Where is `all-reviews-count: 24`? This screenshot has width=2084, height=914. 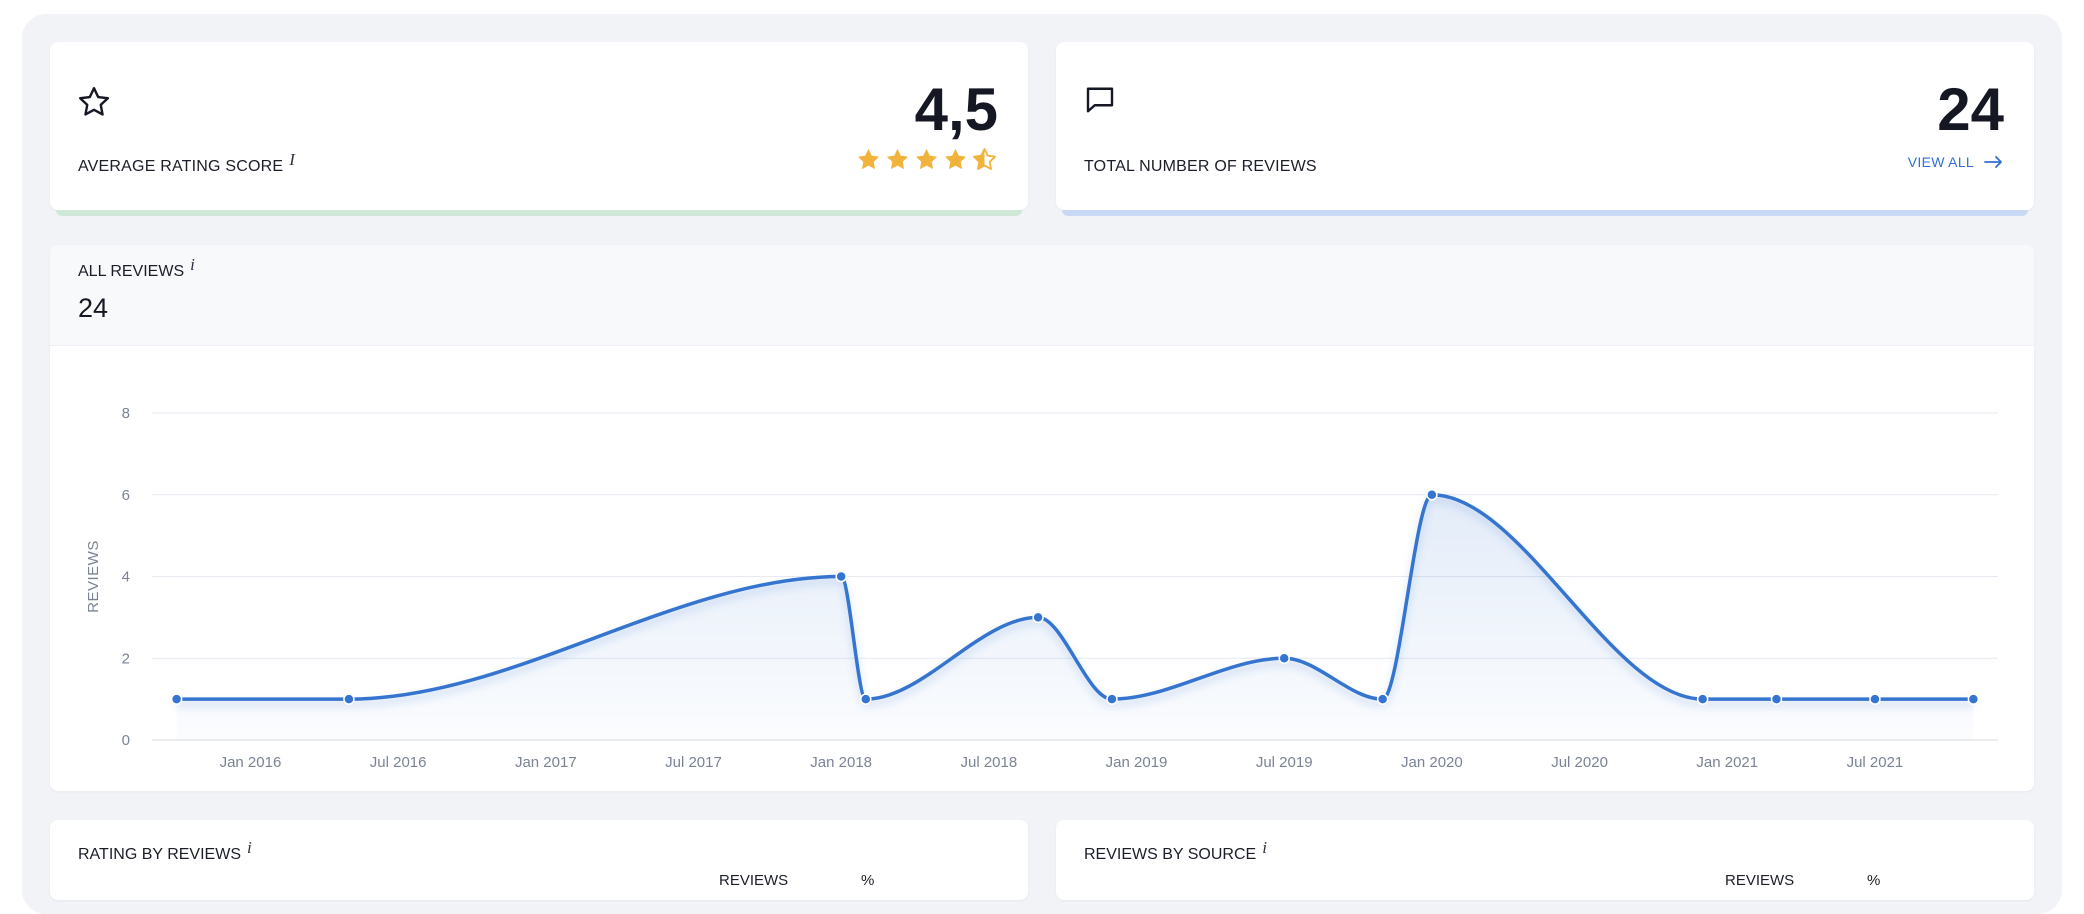
all-reviews-count: 24 is located at coordinates (93, 308).